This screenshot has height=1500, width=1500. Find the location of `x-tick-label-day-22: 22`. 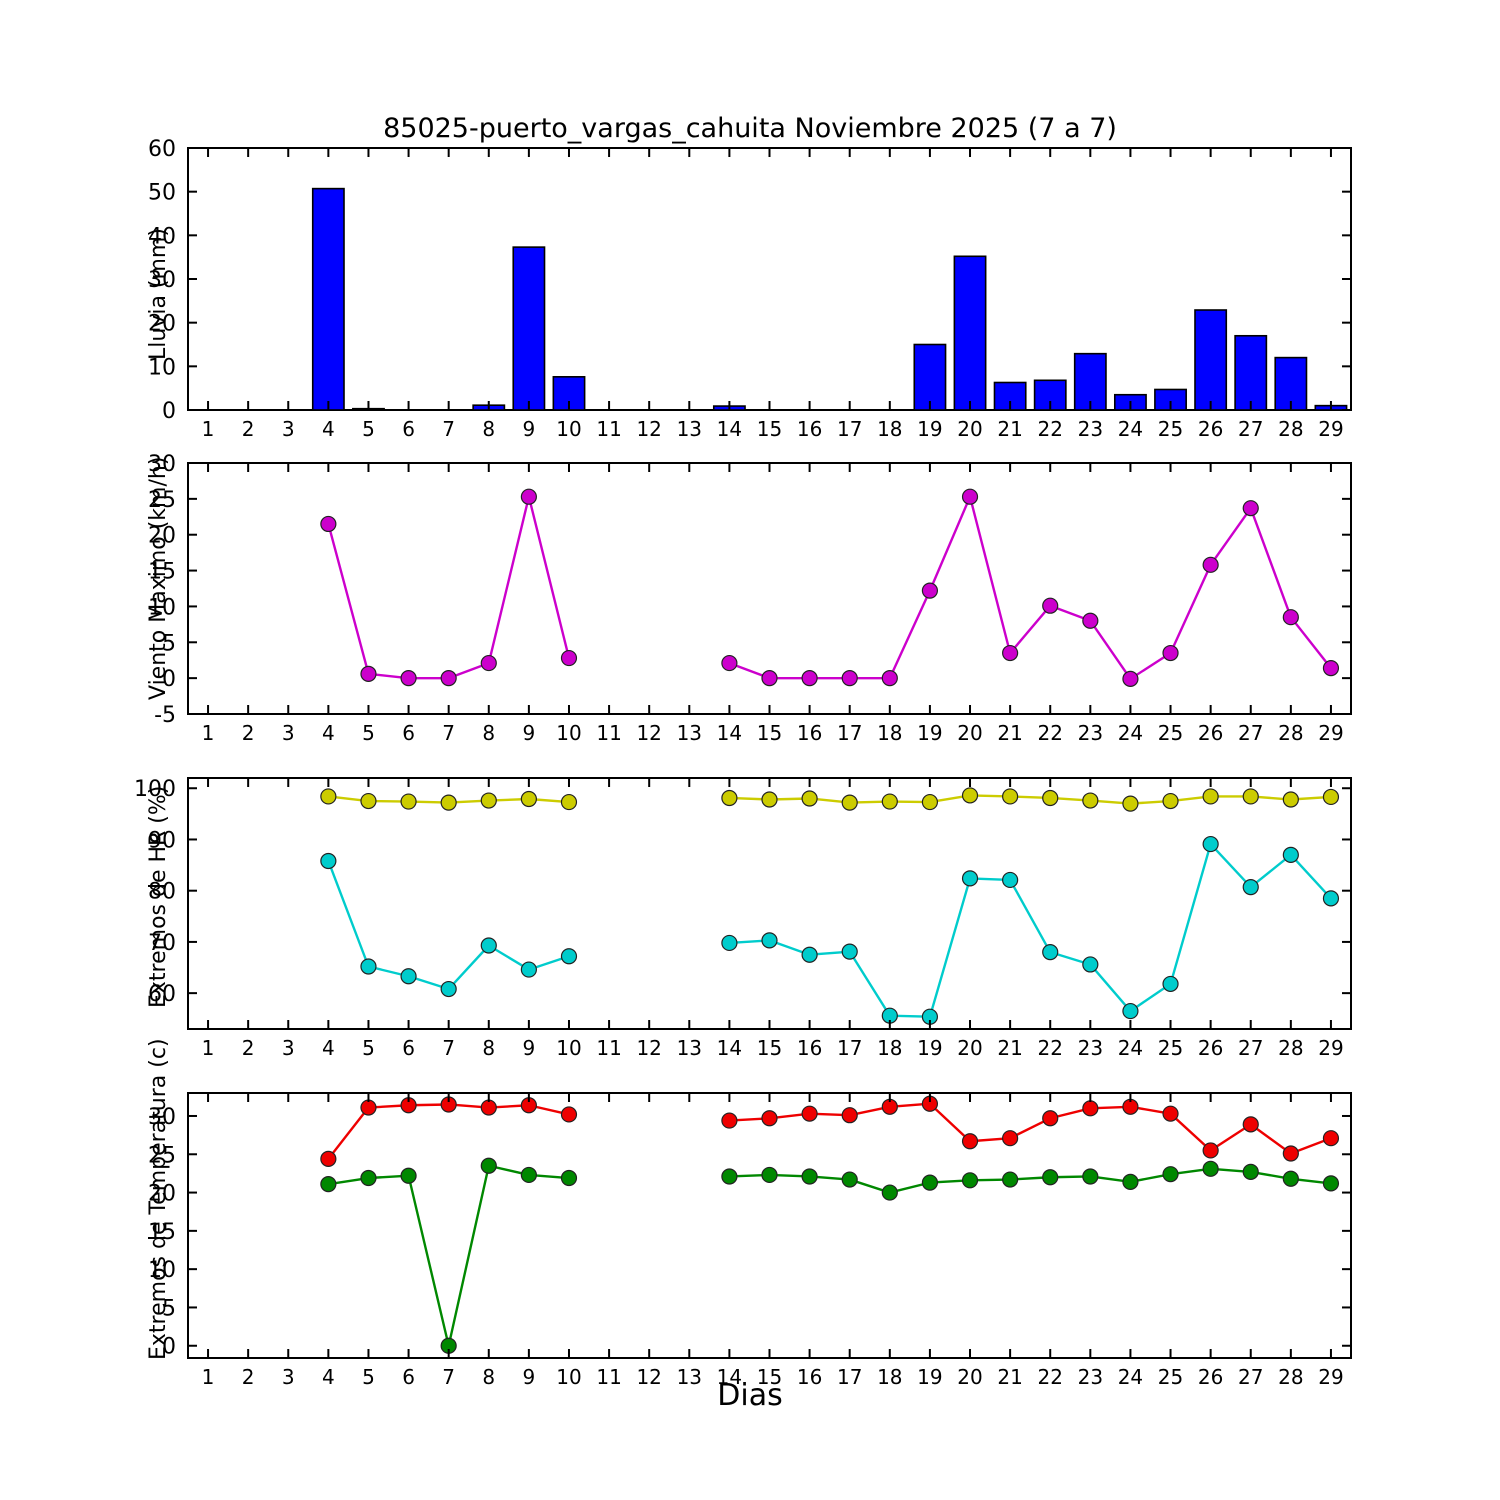

x-tick-label-day-22: 22 is located at coordinates (1049, 429).